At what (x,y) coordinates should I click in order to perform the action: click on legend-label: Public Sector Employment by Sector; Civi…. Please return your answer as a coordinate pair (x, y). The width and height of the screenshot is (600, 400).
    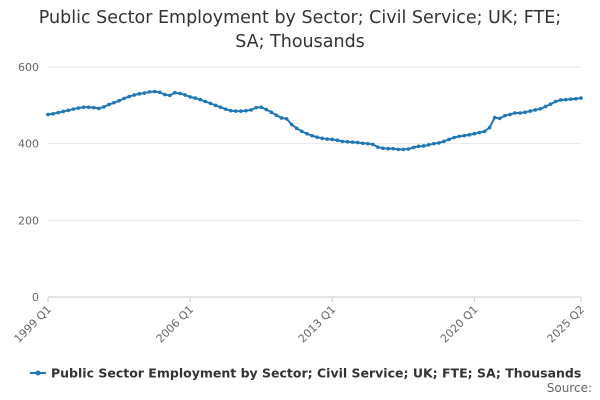
    Looking at the image, I should click on (316, 373).